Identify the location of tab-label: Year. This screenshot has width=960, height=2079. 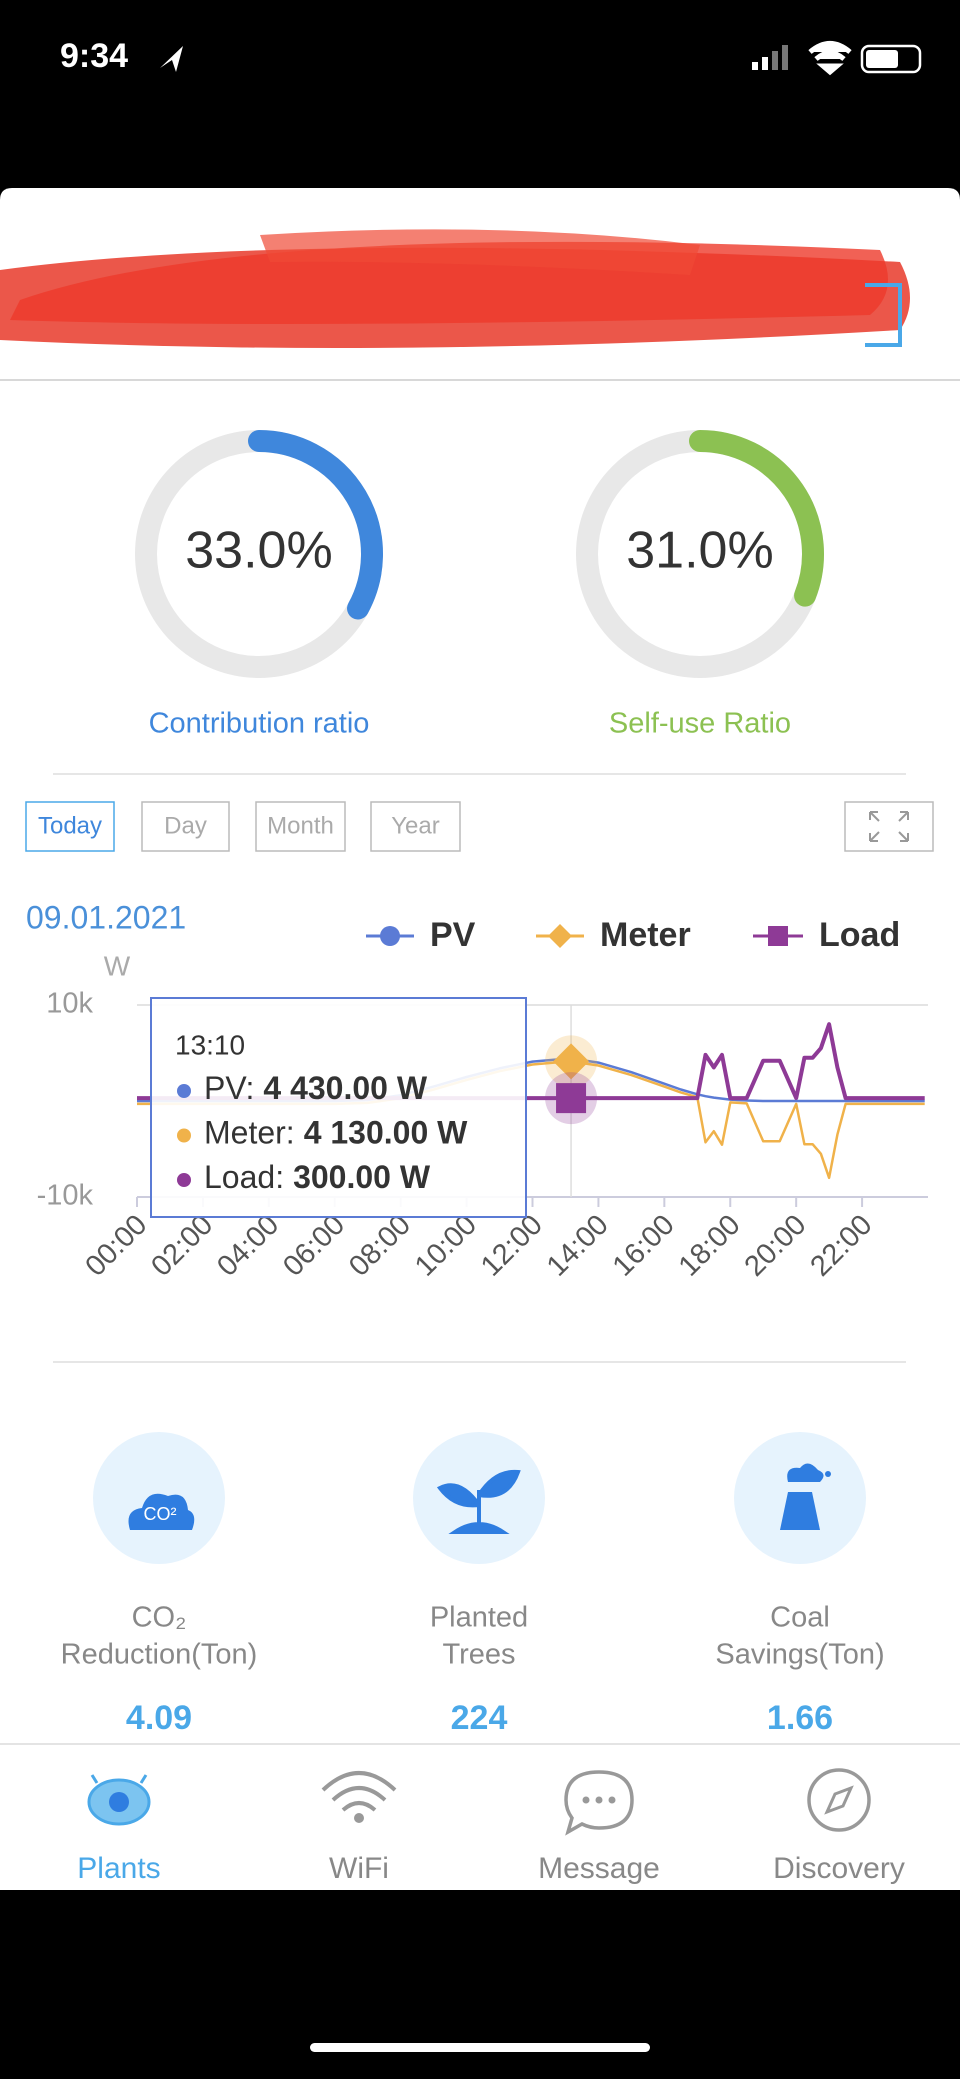
(415, 825).